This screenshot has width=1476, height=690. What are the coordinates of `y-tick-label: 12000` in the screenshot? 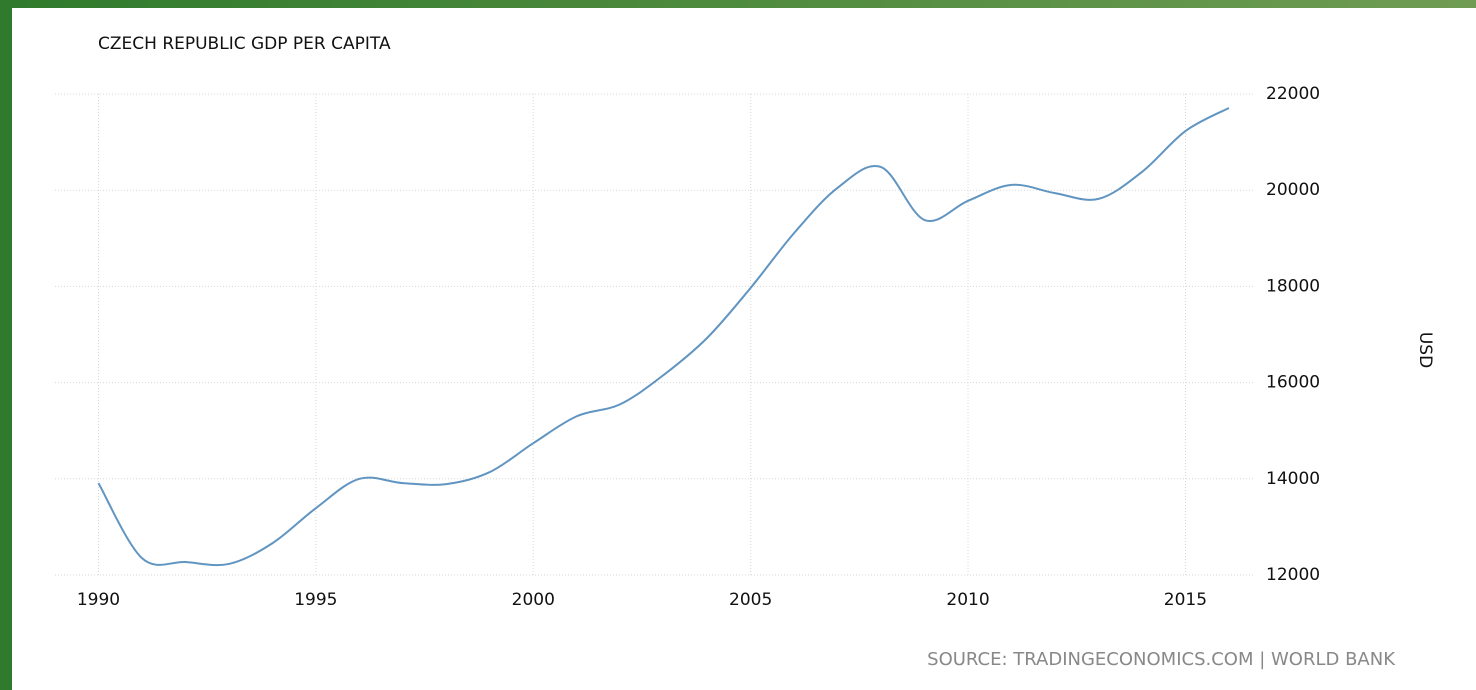 It's located at (1293, 575).